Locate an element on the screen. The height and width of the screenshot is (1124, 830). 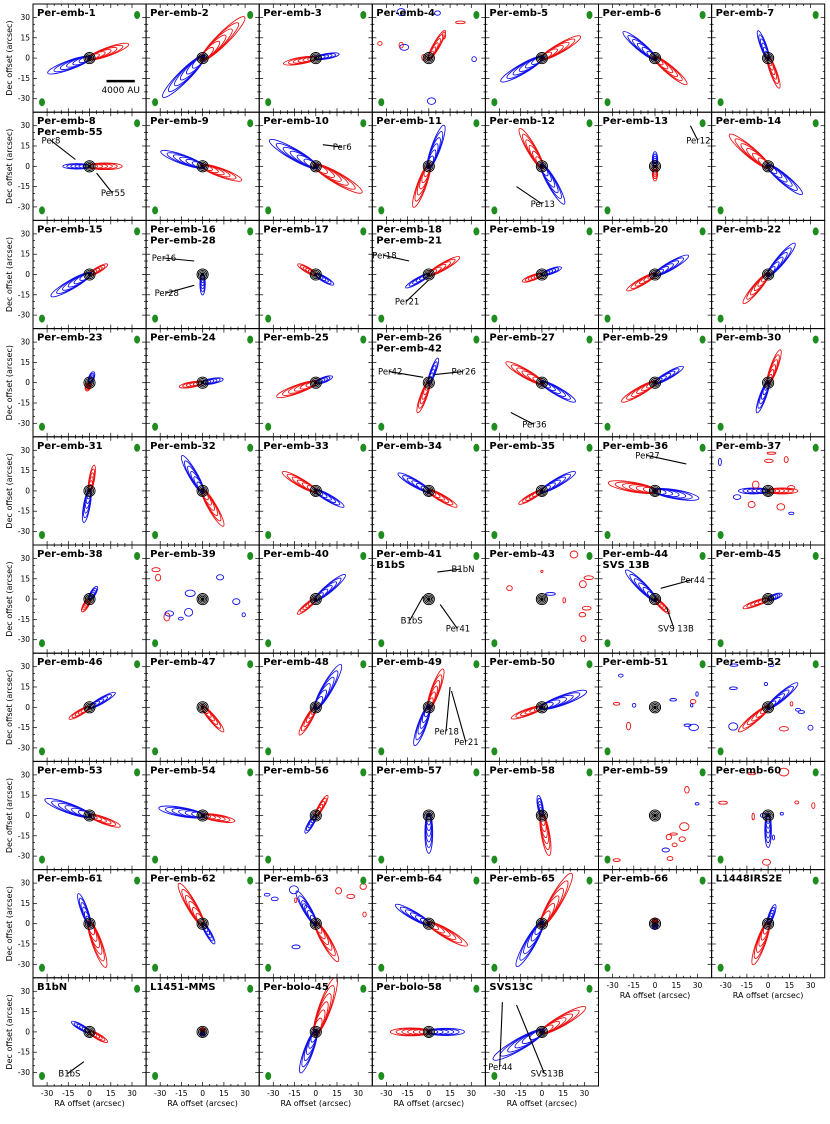
scale-bar-label: 4000 AU is located at coordinates (120, 91).